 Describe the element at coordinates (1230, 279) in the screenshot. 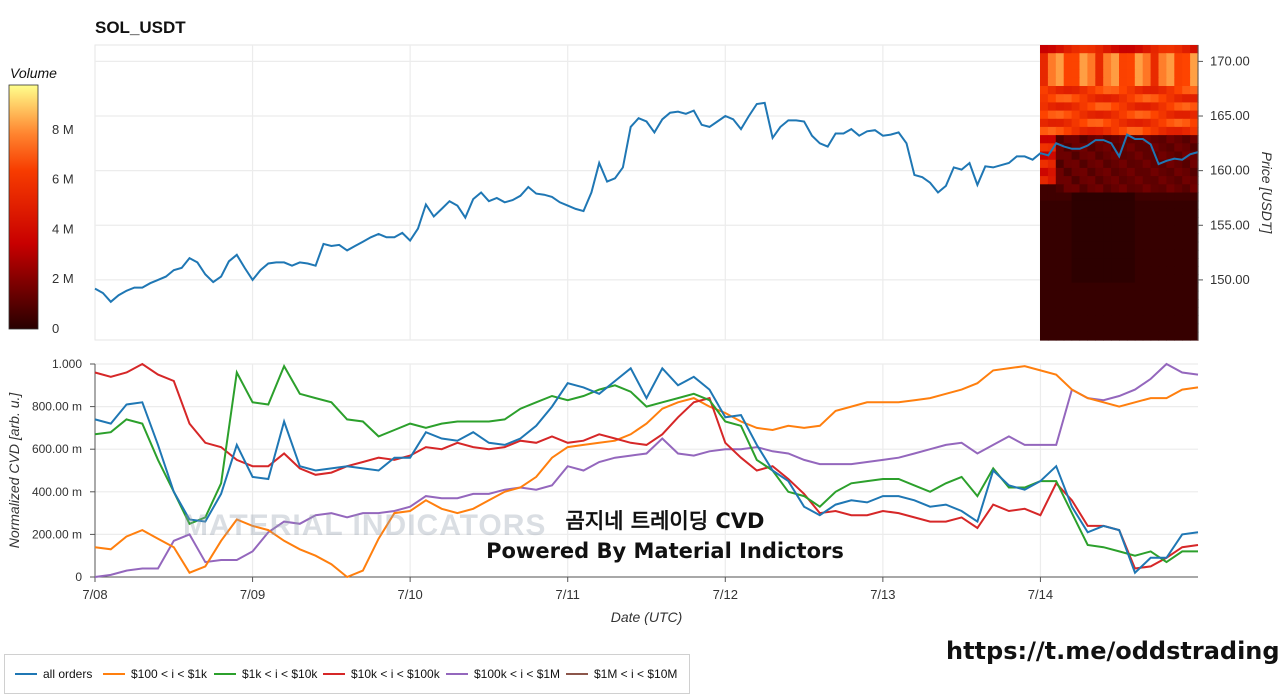

I see `price-tick-label: 150.00` at that location.